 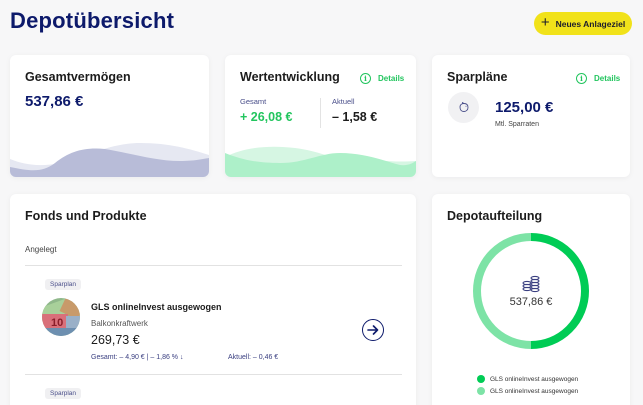 I want to click on fund-value: 269,73 €, so click(x=115, y=340).